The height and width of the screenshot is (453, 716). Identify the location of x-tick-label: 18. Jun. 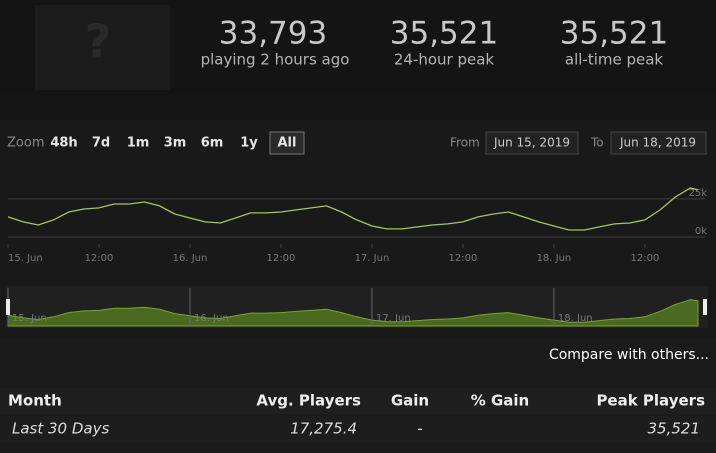
(554, 258).